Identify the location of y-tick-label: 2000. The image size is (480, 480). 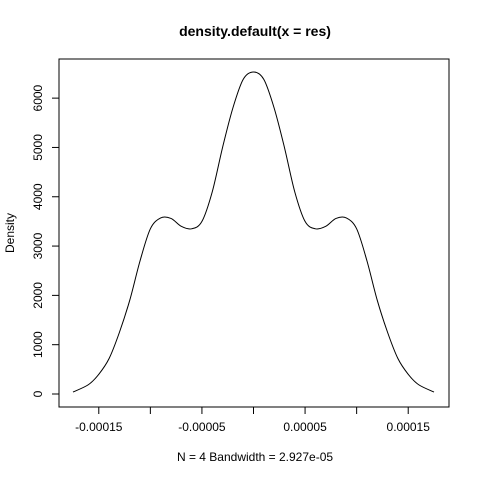
(38, 295).